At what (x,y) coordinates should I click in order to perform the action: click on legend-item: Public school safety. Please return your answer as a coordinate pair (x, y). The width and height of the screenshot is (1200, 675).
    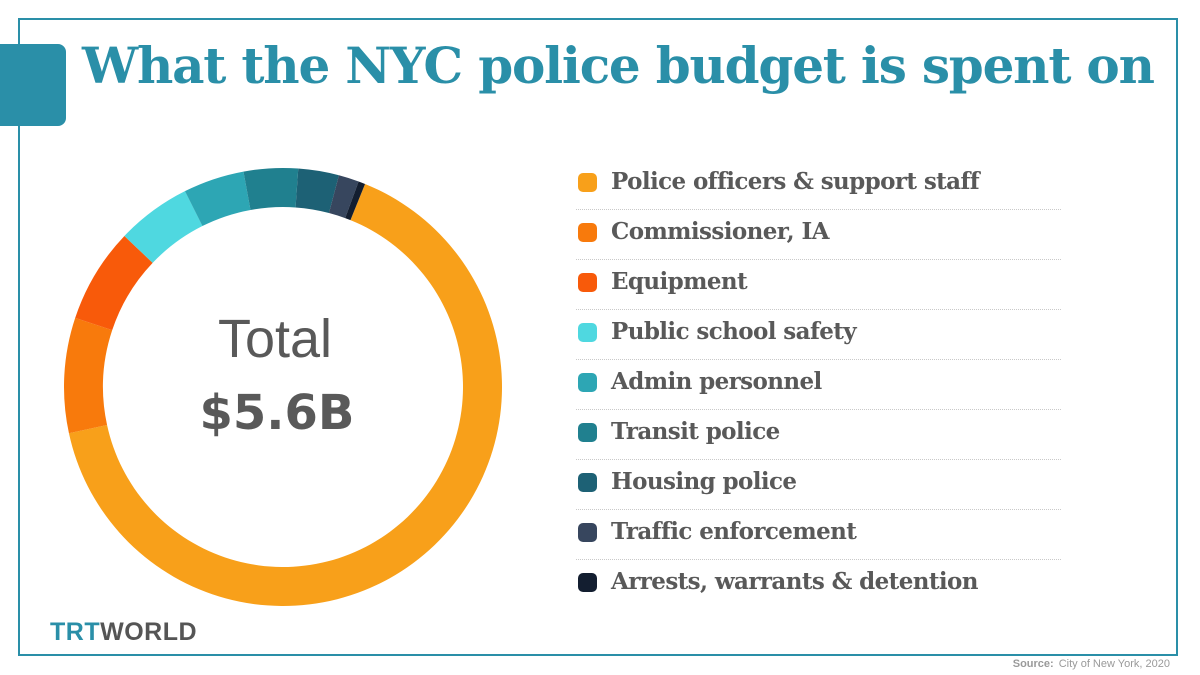
    Looking at the image, I should click on (818, 335).